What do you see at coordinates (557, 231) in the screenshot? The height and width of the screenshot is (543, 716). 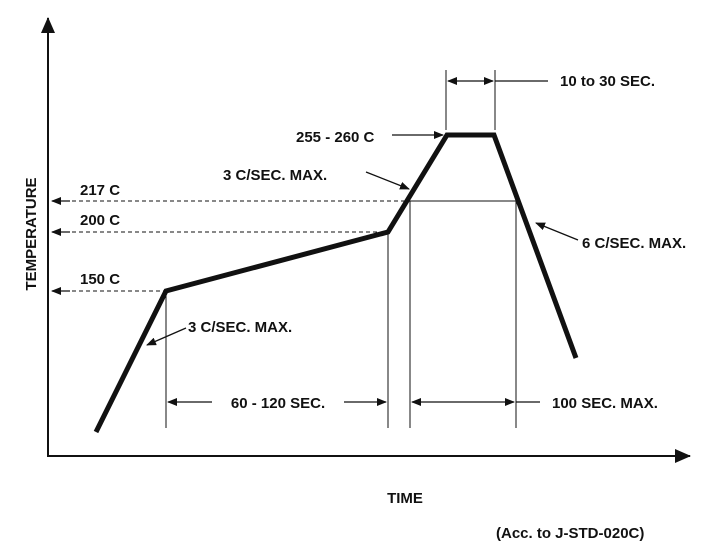 I see `ramp-down-arrow` at bounding box center [557, 231].